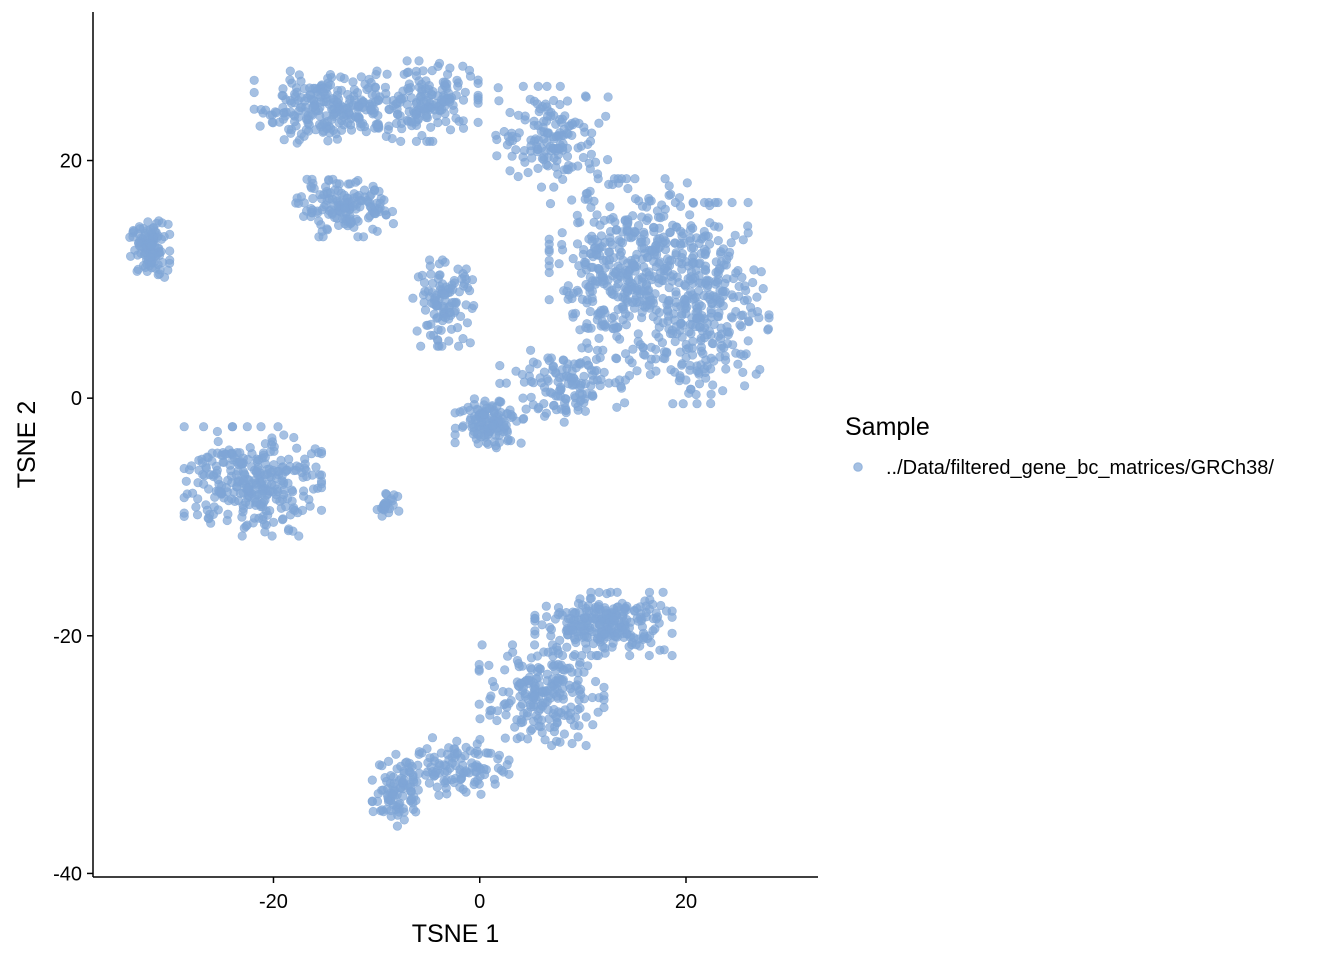 The image size is (1344, 960). Describe the element at coordinates (686, 902) in the screenshot. I see `x-tick-label: 20` at that location.